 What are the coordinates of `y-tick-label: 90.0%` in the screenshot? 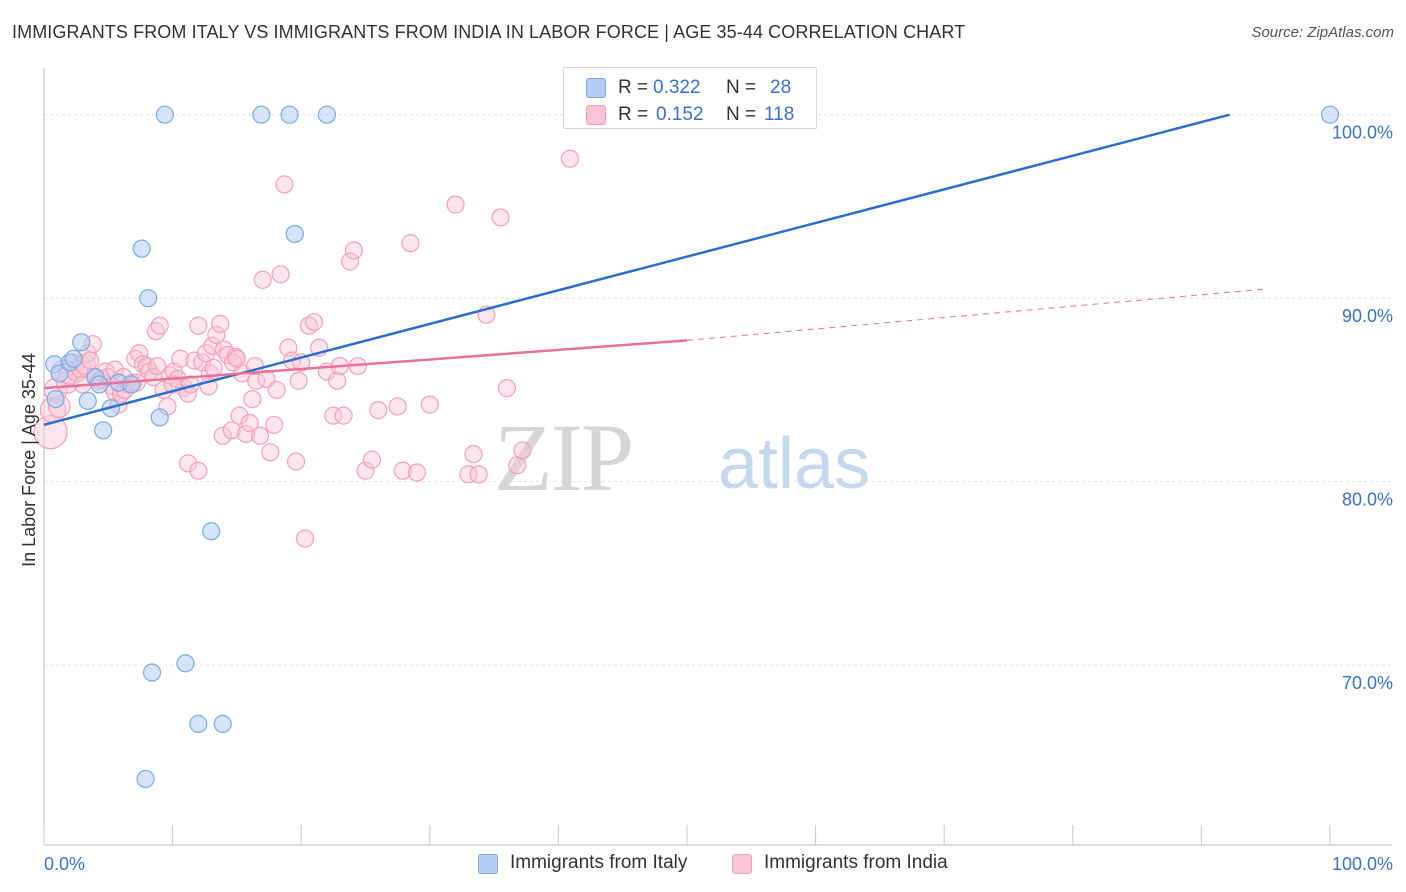 It's located at (1367, 316).